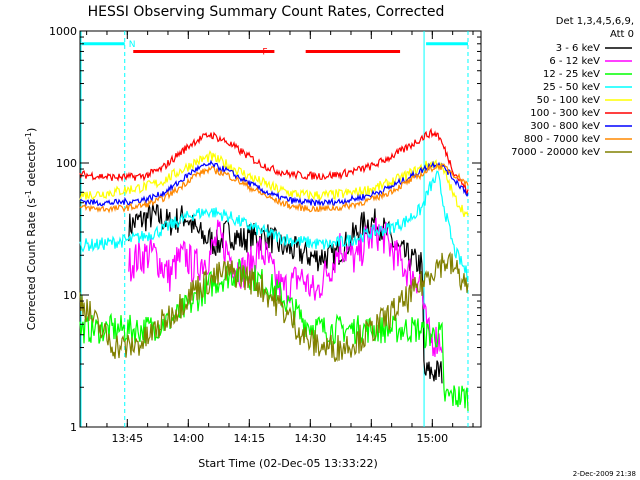 The height and width of the screenshot is (480, 640). I want to click on y-tick-label-2: 100, so click(66, 163).